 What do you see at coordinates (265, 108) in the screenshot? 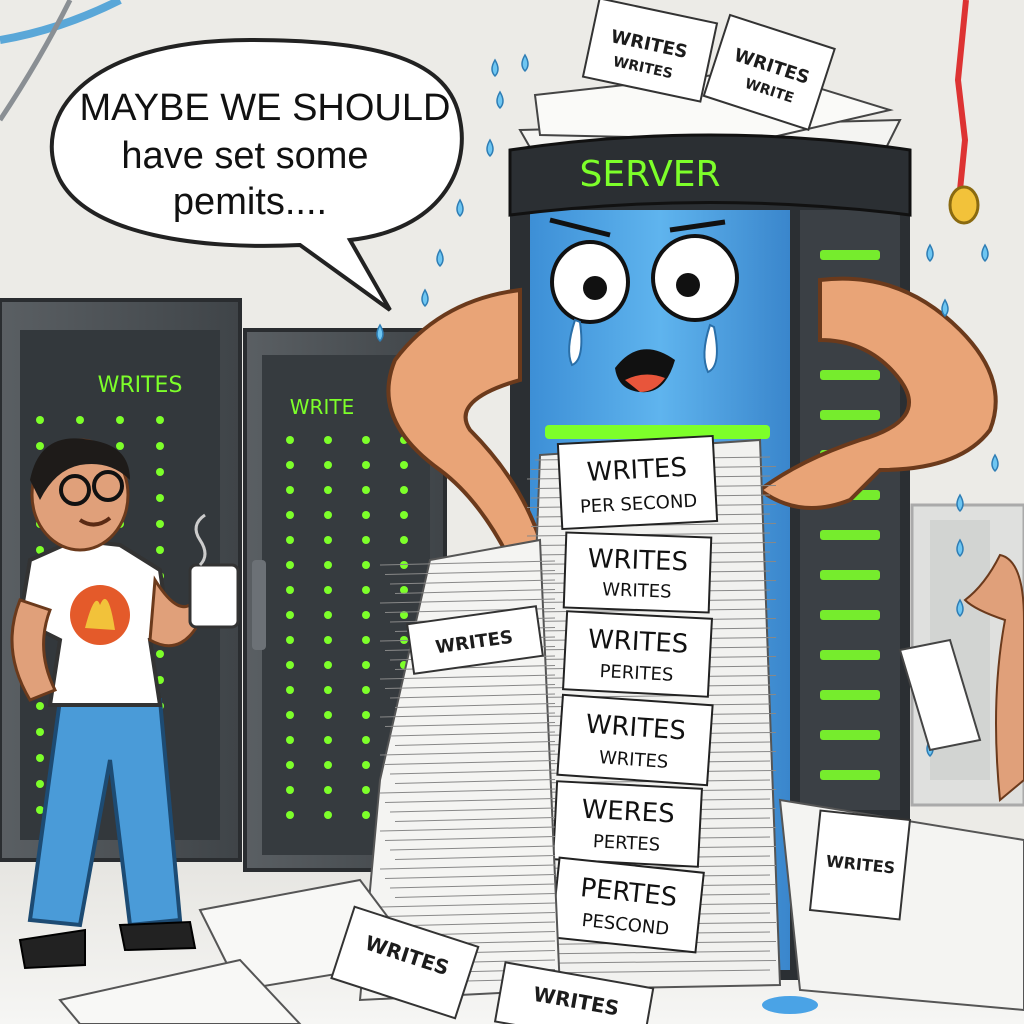
I see `speech-bubble-line-1: MAYBE WE SHOULD` at bounding box center [265, 108].